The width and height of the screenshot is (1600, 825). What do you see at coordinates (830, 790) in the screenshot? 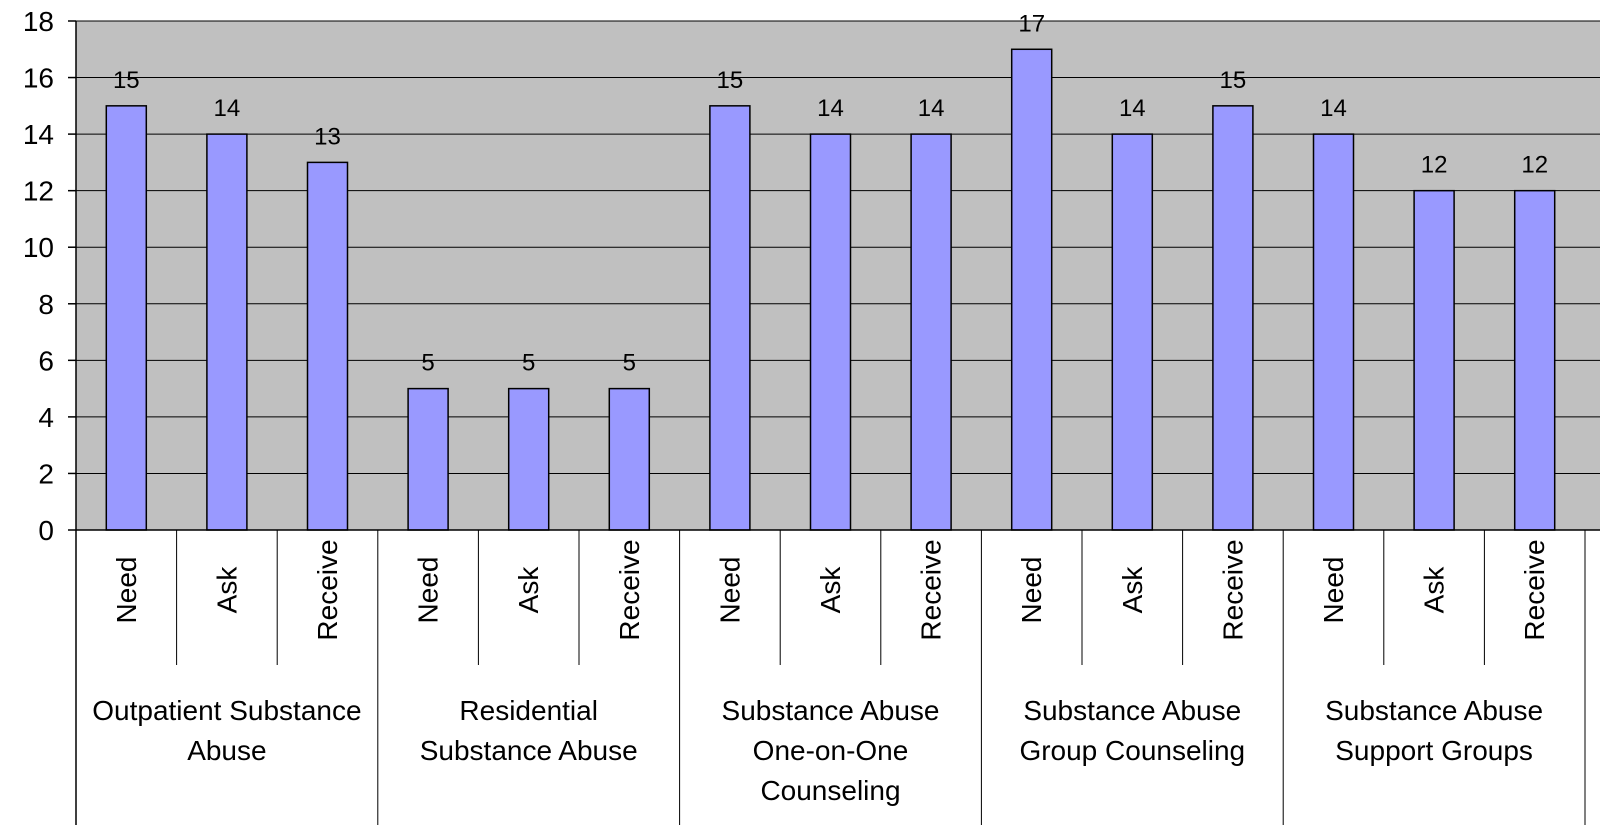
I see `group-label: Counseling` at bounding box center [830, 790].